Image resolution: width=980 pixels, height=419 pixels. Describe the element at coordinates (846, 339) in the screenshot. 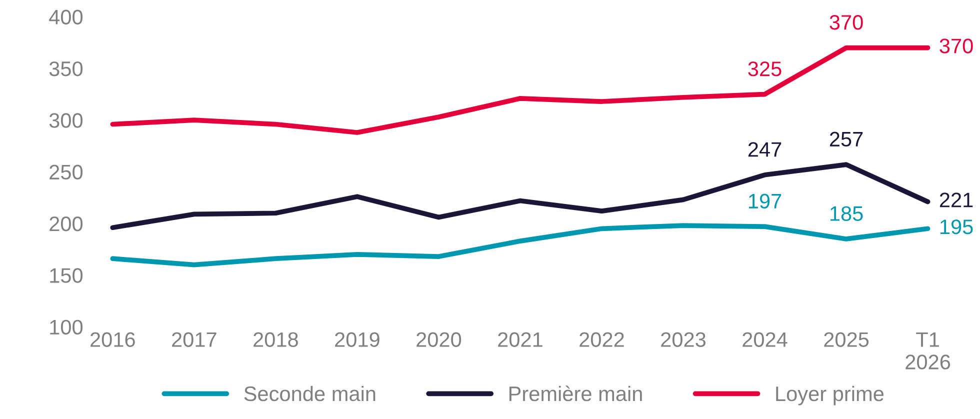

I see `x-tick-label: 2025` at that location.